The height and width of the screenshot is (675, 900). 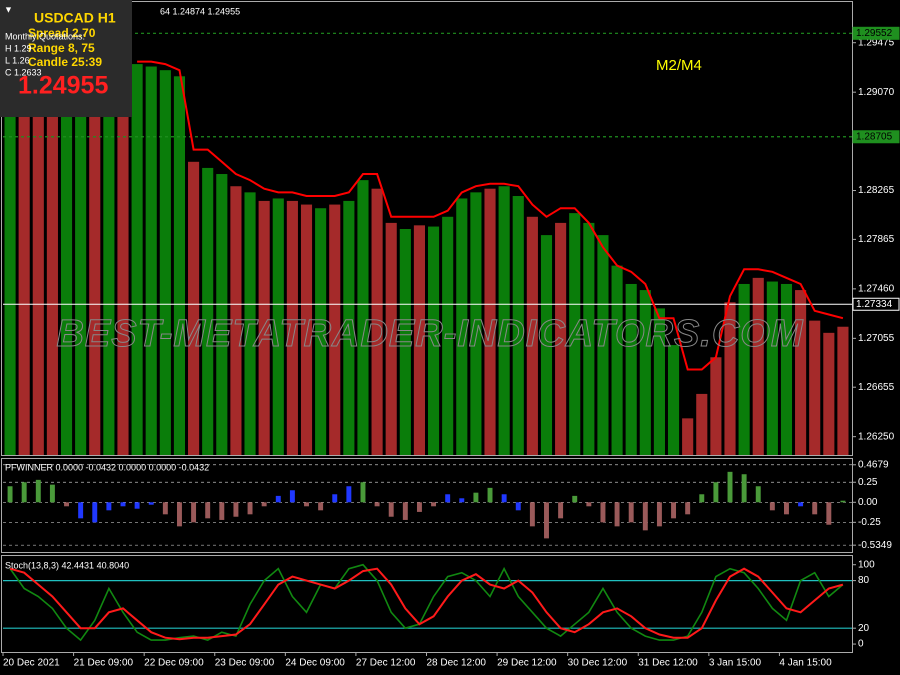 I want to click on line, so click(x=426, y=604).